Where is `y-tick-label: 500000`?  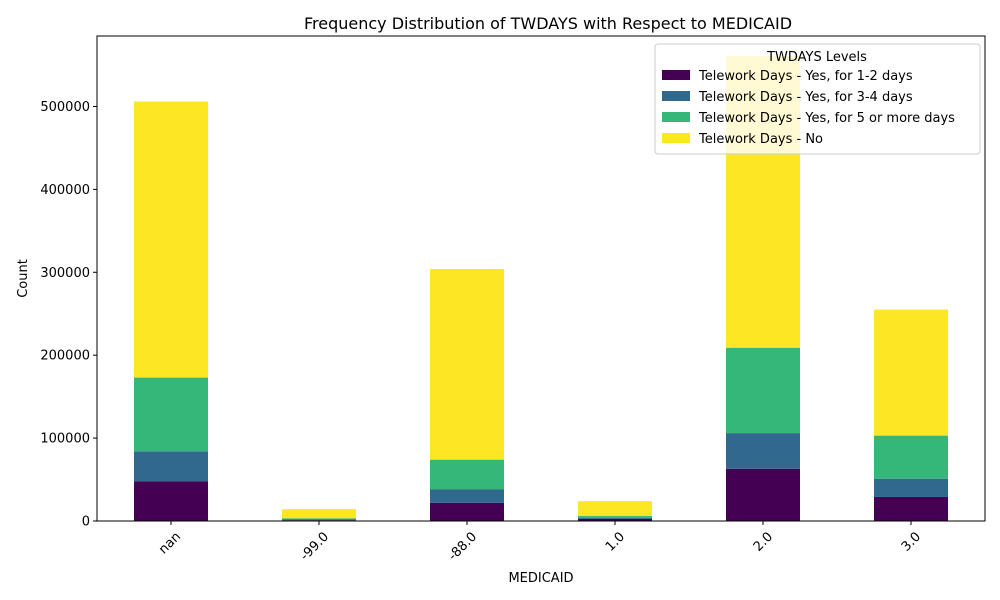
y-tick-label: 500000 is located at coordinates (65, 107).